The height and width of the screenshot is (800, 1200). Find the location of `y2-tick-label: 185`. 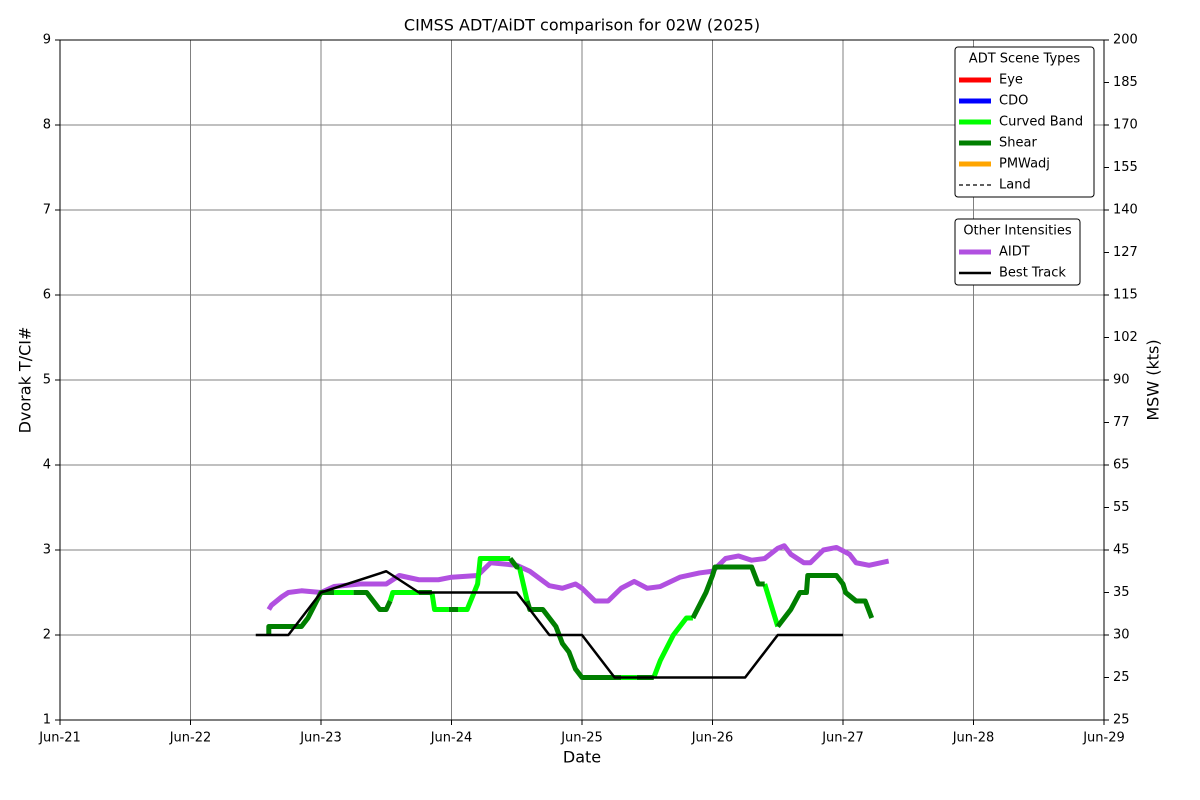

y2-tick-label: 185 is located at coordinates (1125, 82).